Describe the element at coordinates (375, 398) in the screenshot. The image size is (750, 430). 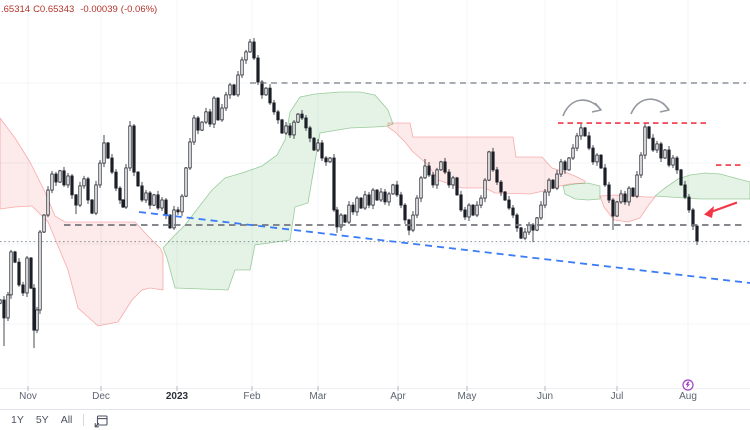
I see `time-axis: Nov Dec 2023 Feb Mar Apr May Jun Jul Aug` at that location.